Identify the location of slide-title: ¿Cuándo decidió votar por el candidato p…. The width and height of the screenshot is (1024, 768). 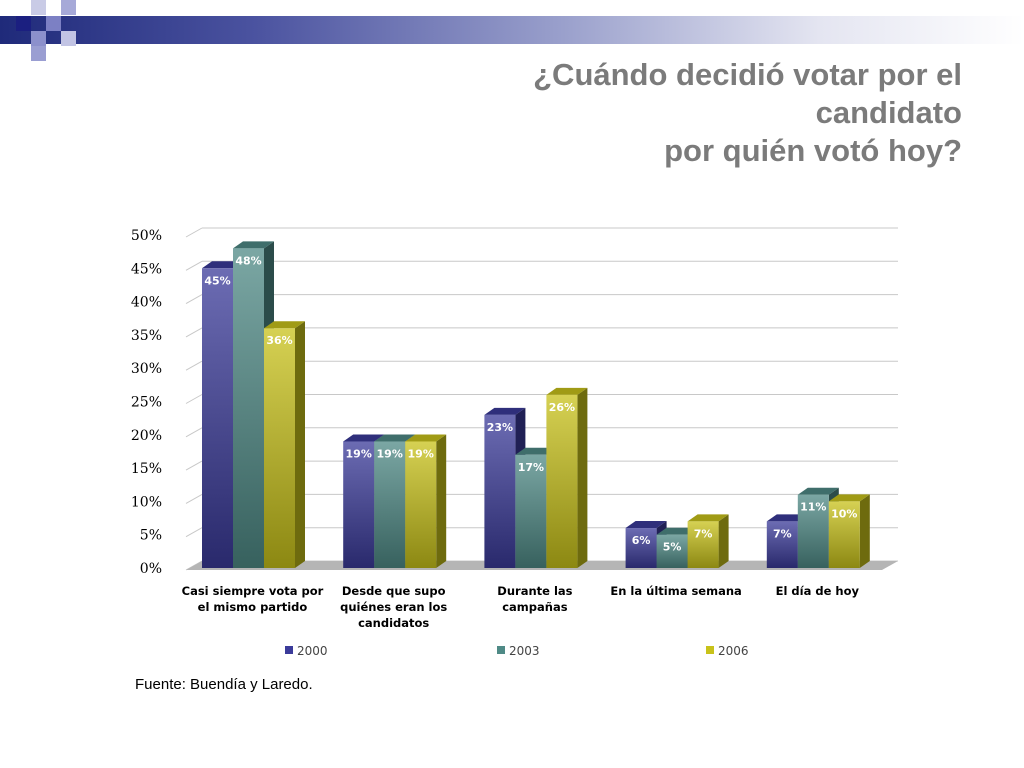
(747, 113).